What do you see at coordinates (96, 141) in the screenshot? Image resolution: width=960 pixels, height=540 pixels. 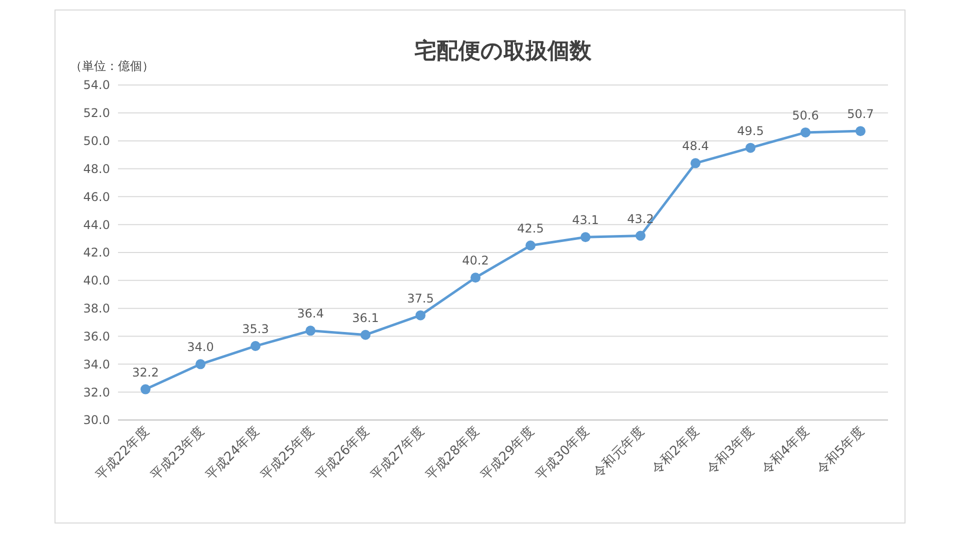 I see `y-tick-label: 50.0` at bounding box center [96, 141].